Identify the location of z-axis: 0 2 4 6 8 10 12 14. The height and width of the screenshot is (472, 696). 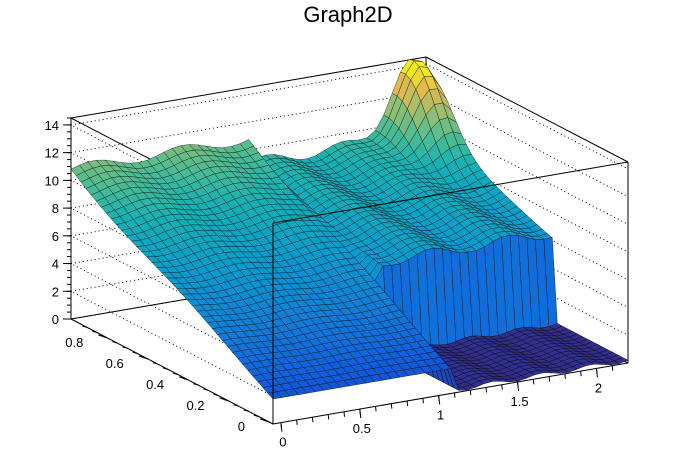
(58, 222).